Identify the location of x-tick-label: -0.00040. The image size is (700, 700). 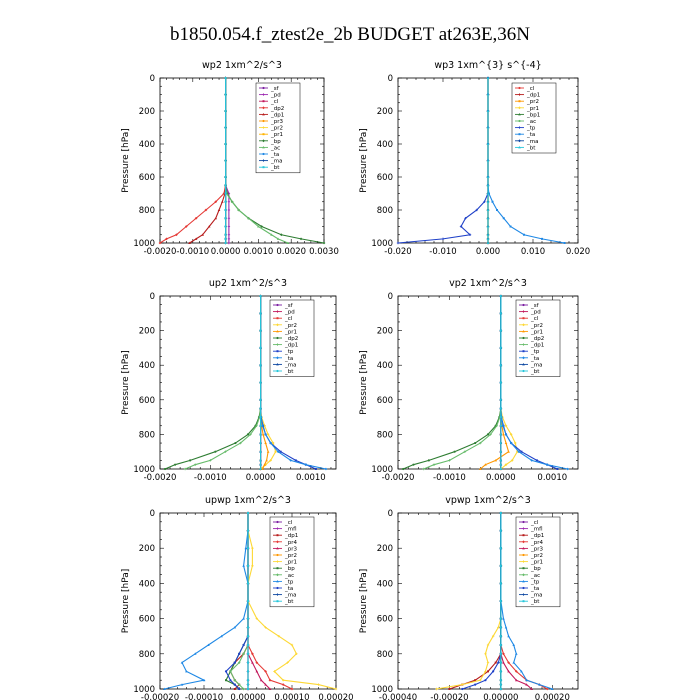
(398, 696).